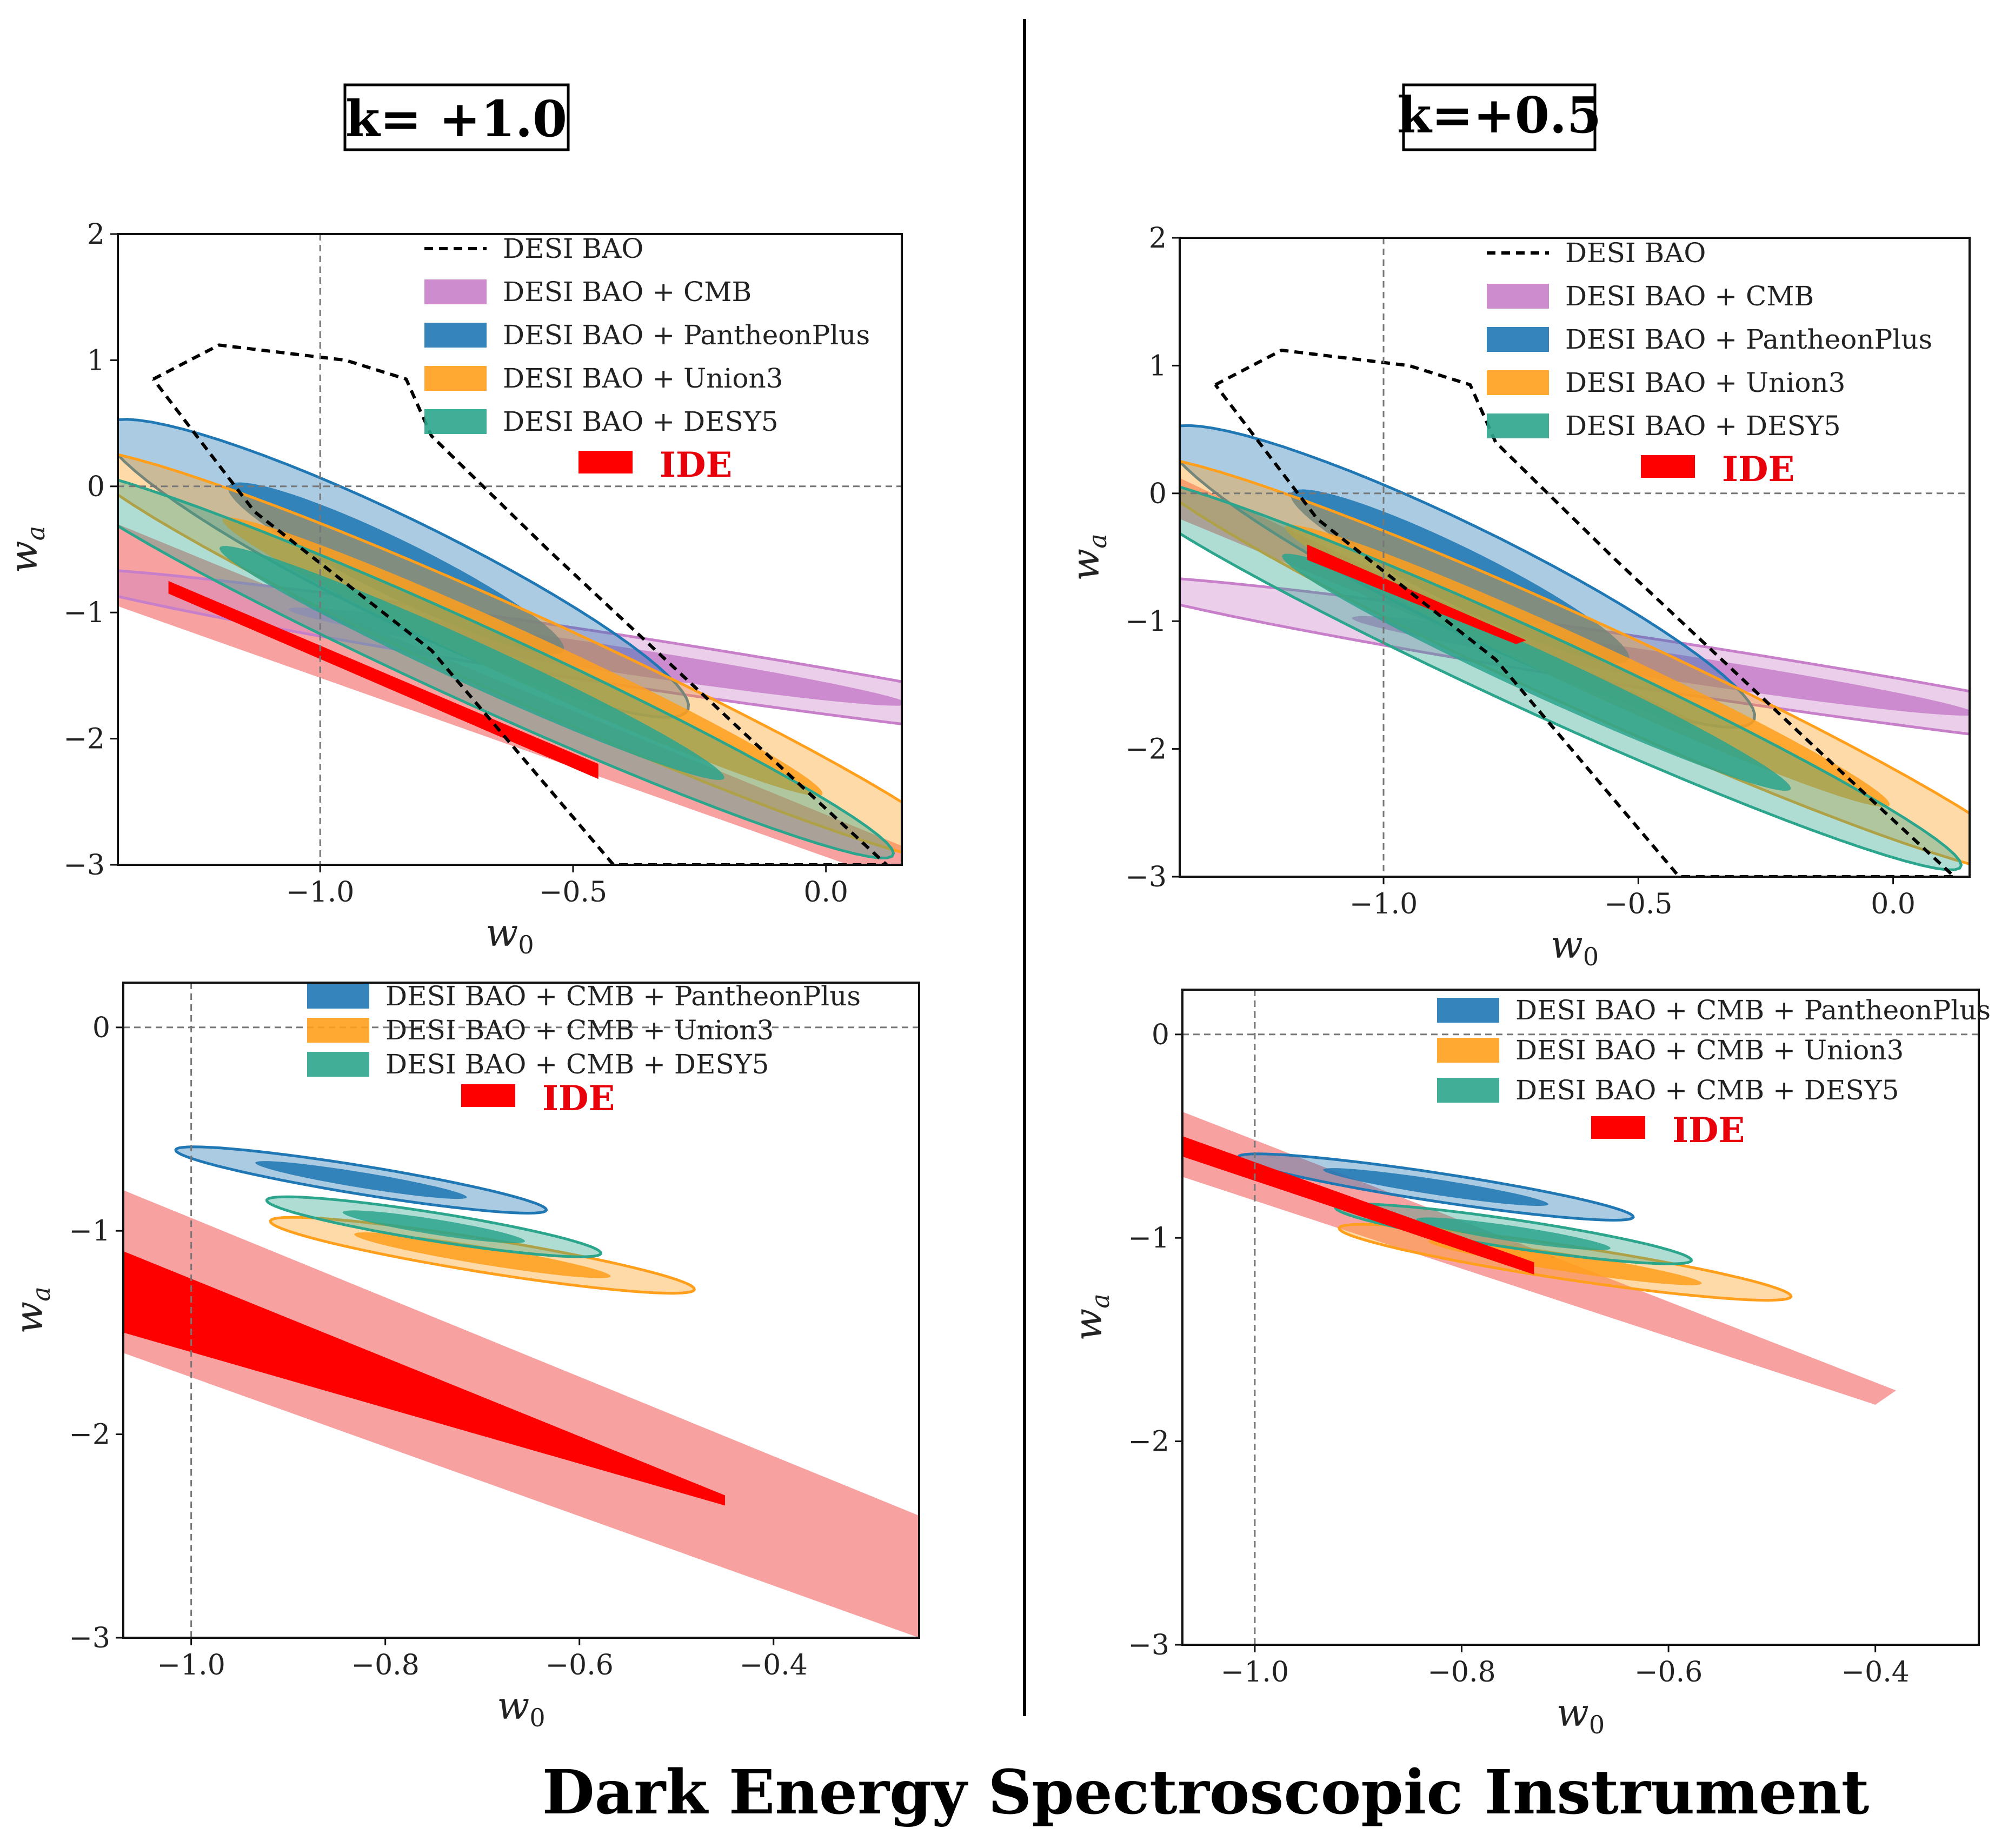 Image resolution: width=1995 pixels, height=1848 pixels. Describe the element at coordinates (1206, 1792) in the screenshot. I see `footer-title: Dark Energy Spectroscopic Instrument` at that location.